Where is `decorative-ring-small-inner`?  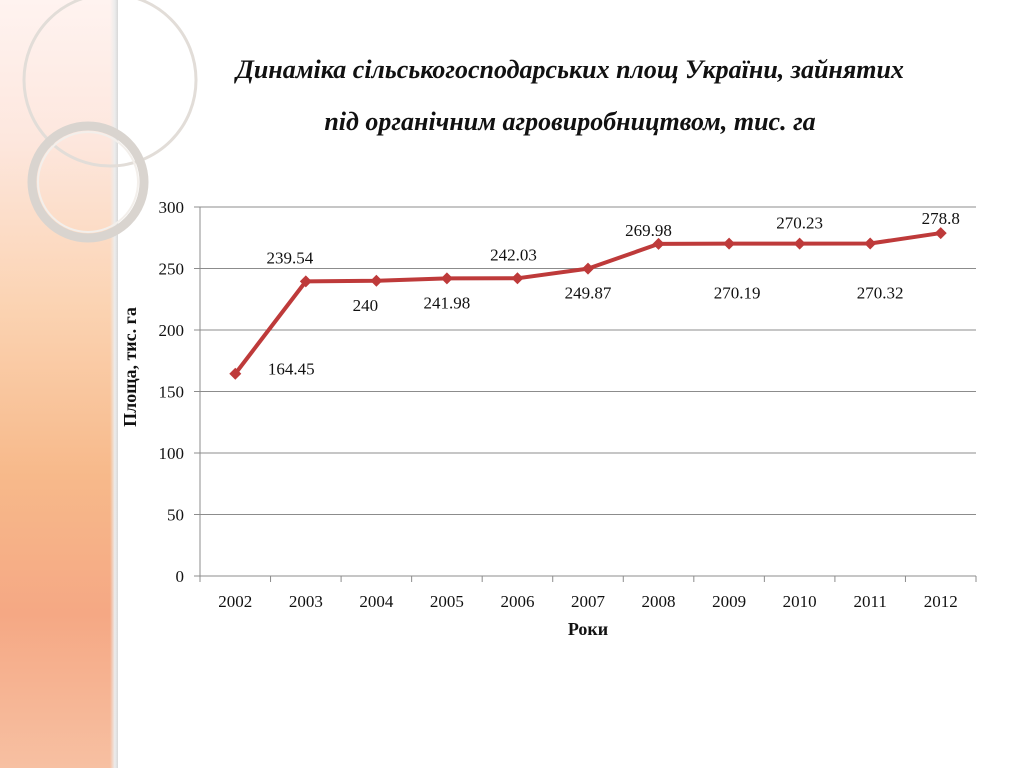
decorative-ring-small-inner is located at coordinates (88, 182).